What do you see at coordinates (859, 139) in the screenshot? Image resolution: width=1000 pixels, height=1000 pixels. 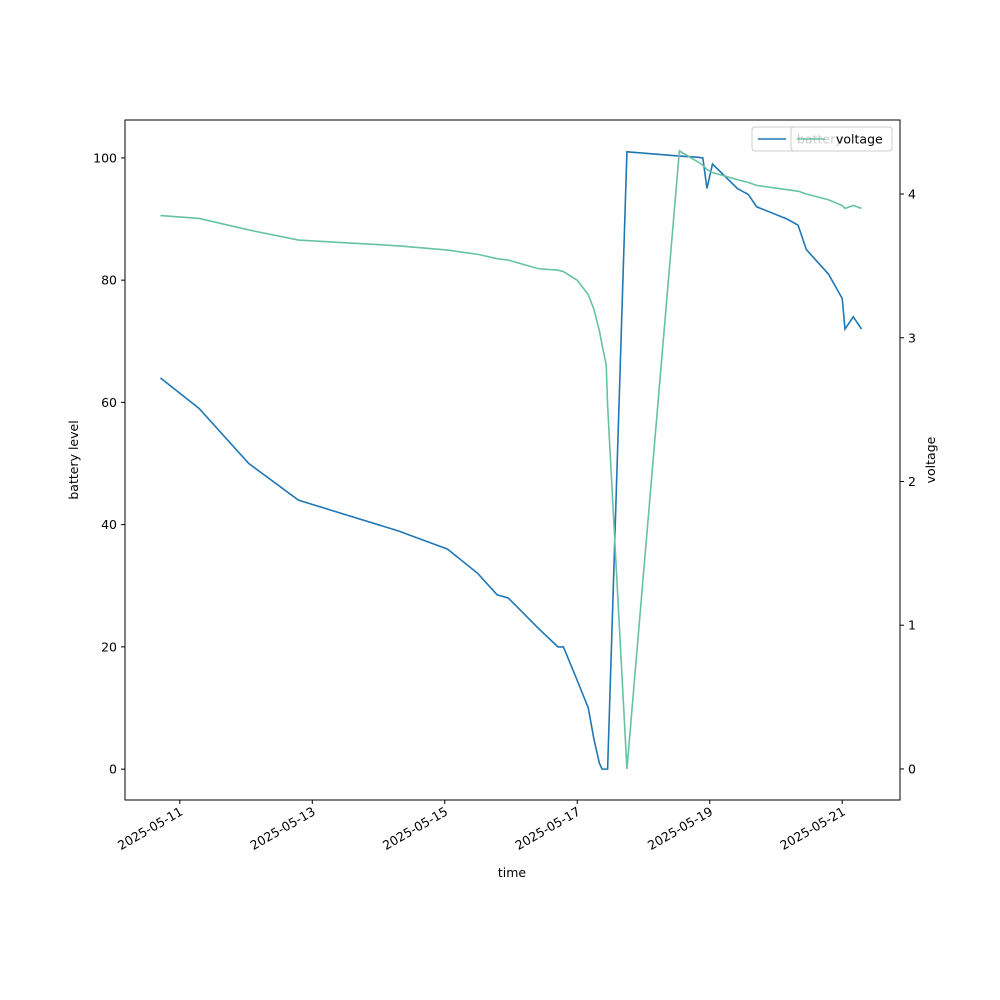 I see `legend-label: voltage` at bounding box center [859, 139].